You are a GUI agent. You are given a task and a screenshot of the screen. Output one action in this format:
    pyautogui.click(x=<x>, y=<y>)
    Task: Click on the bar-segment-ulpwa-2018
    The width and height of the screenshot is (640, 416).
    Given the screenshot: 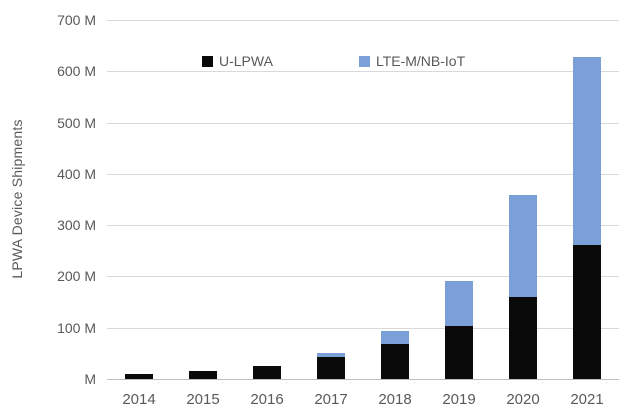 What is the action you would take?
    pyautogui.click(x=395, y=361)
    